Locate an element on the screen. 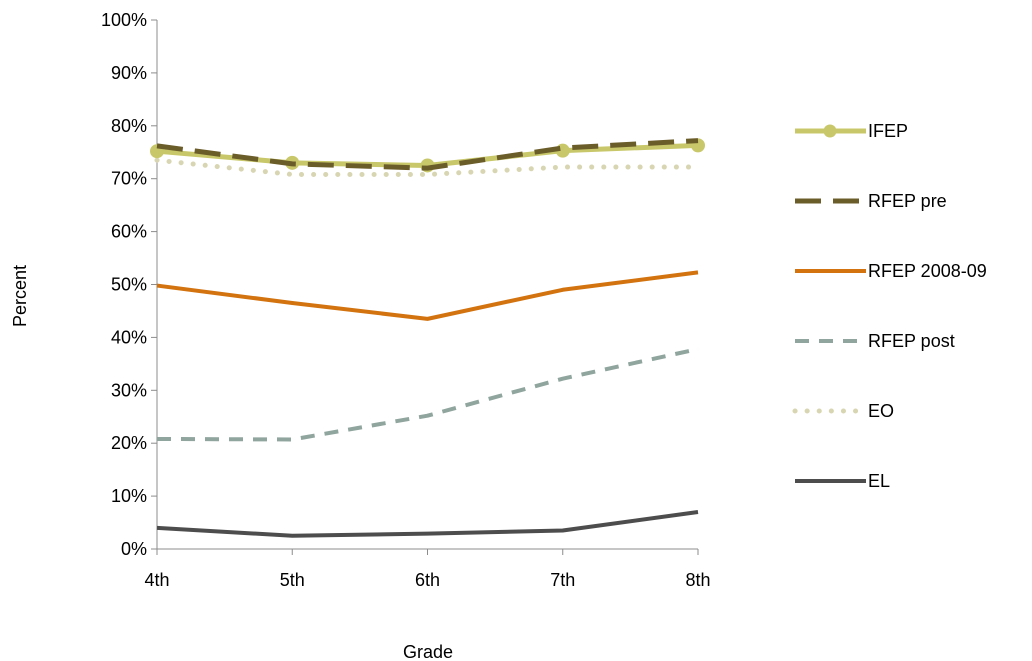 This screenshot has height=661, width=1032. x-tick-label: 6th is located at coordinates (427, 580).